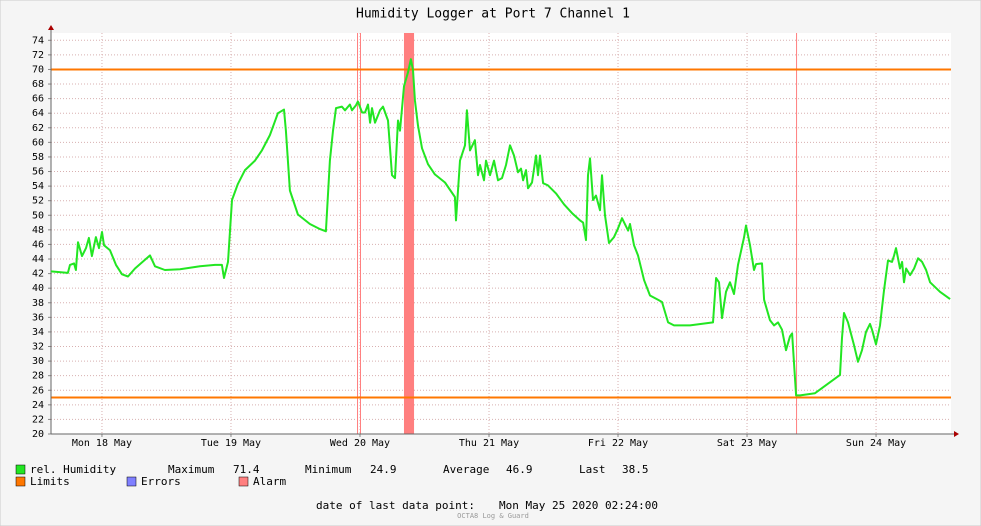  What do you see at coordinates (246, 469) in the screenshot?
I see `stat-value: 71.4` at bounding box center [246, 469].